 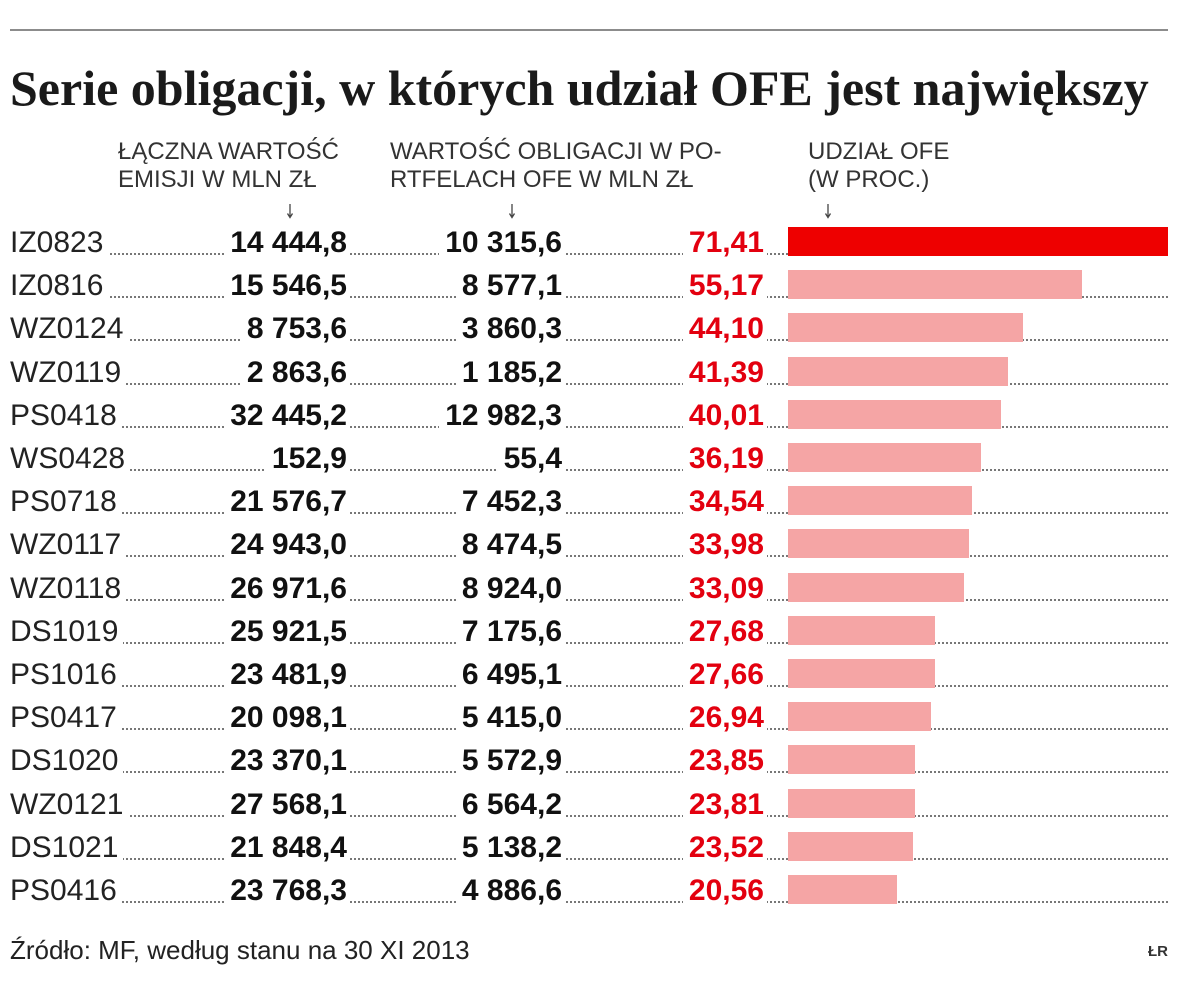 I want to click on ofe-share-value: 26,94, so click(x=724, y=718).